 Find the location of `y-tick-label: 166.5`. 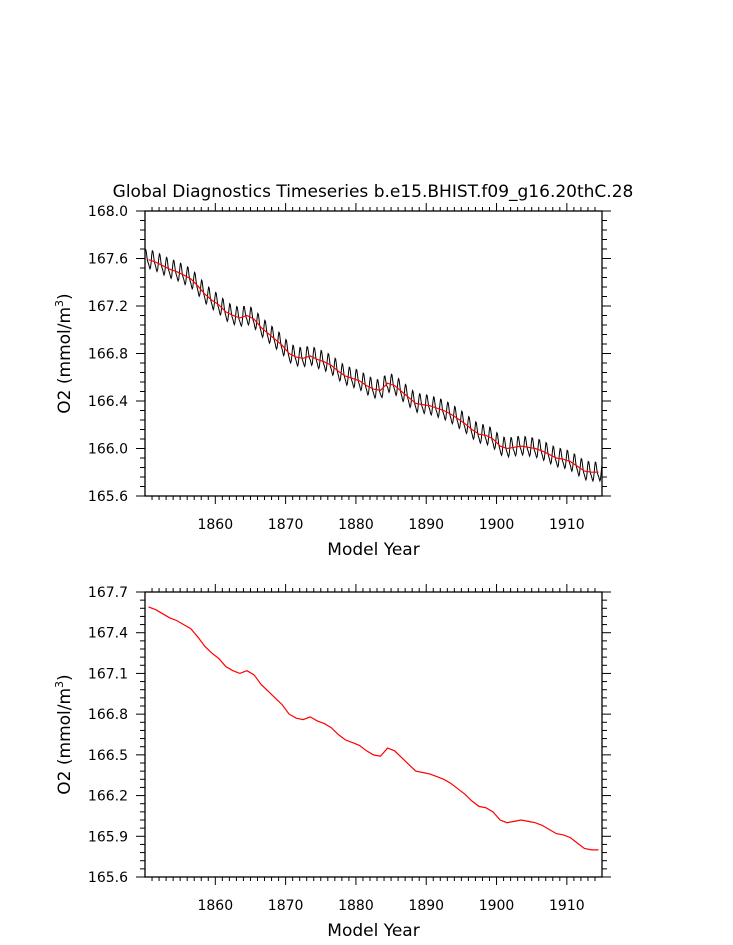

y-tick-label: 166.5 is located at coordinates (108, 756).